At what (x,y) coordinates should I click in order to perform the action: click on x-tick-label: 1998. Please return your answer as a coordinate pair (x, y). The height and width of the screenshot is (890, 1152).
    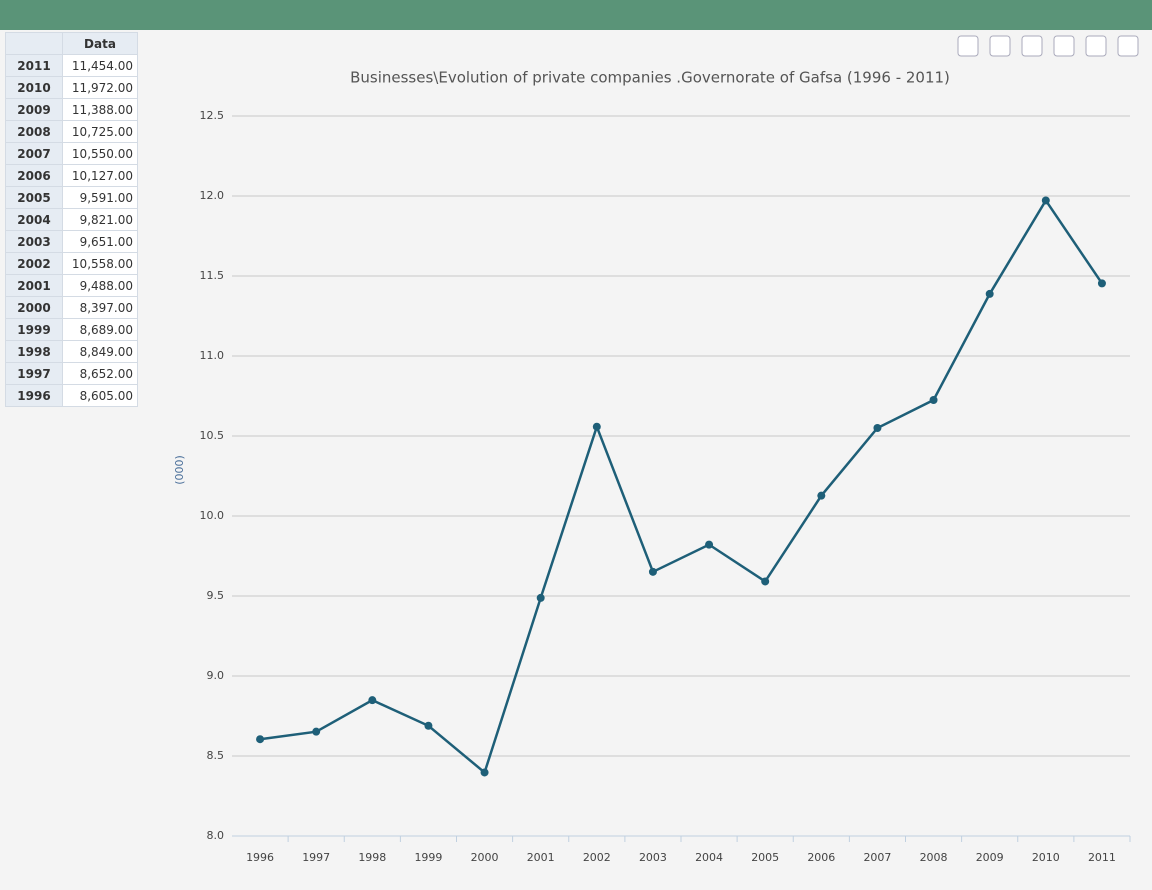
    Looking at the image, I should click on (372, 857).